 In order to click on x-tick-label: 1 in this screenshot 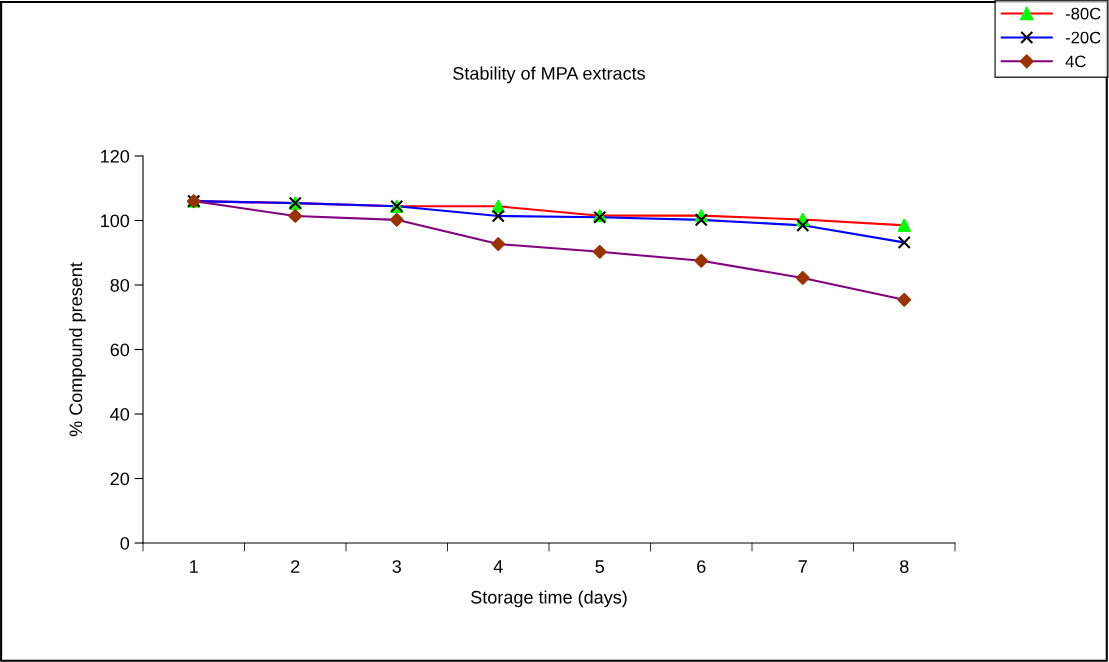, I will do `click(194, 566)`.